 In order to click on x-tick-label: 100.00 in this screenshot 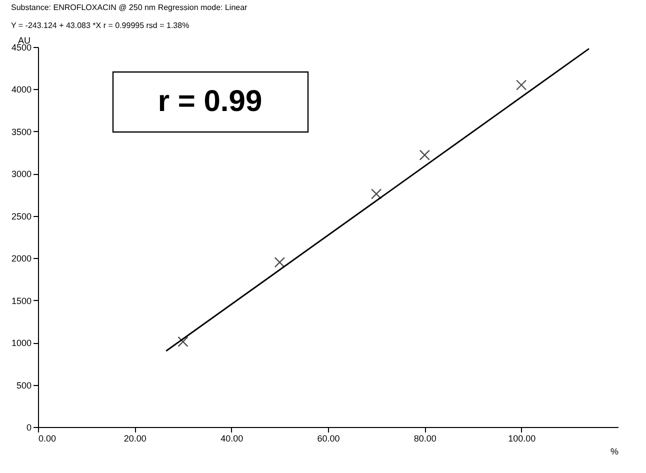, I will do `click(522, 439)`.